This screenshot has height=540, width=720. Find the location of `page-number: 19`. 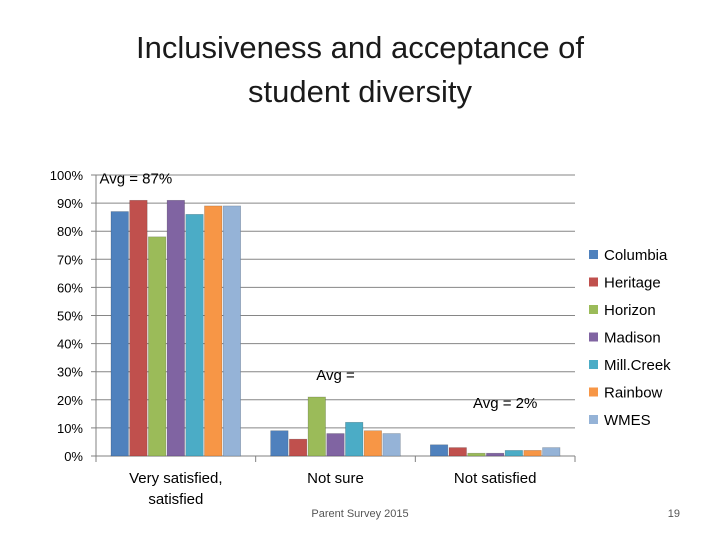

page-number: 19 is located at coordinates (673, 514).